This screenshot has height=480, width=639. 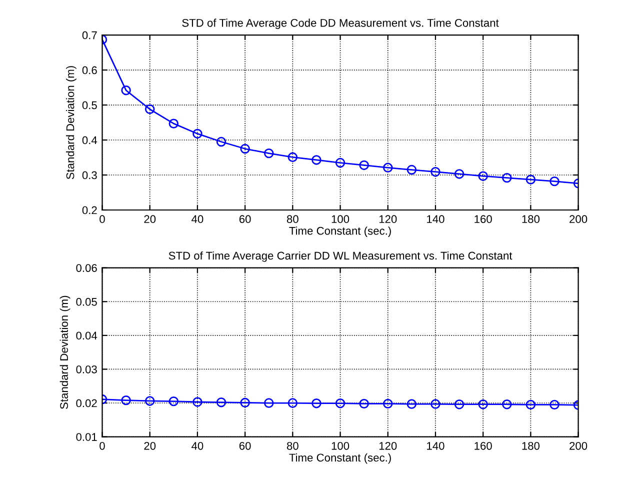 What do you see at coordinates (86, 268) in the screenshot?
I see `y-tick-label: 0.06` at bounding box center [86, 268].